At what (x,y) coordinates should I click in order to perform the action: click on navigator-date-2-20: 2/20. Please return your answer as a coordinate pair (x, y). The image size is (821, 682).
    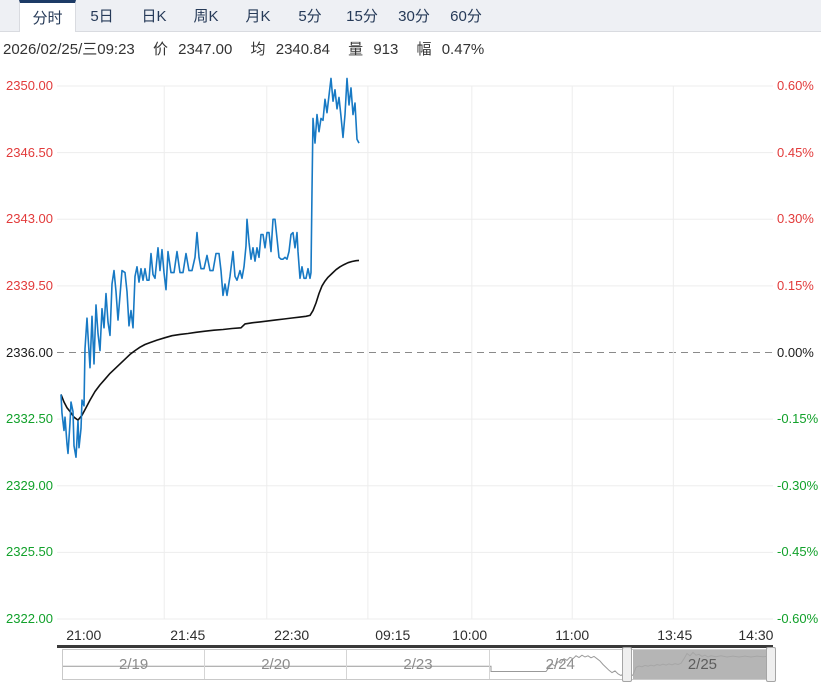
    Looking at the image, I should click on (276, 664).